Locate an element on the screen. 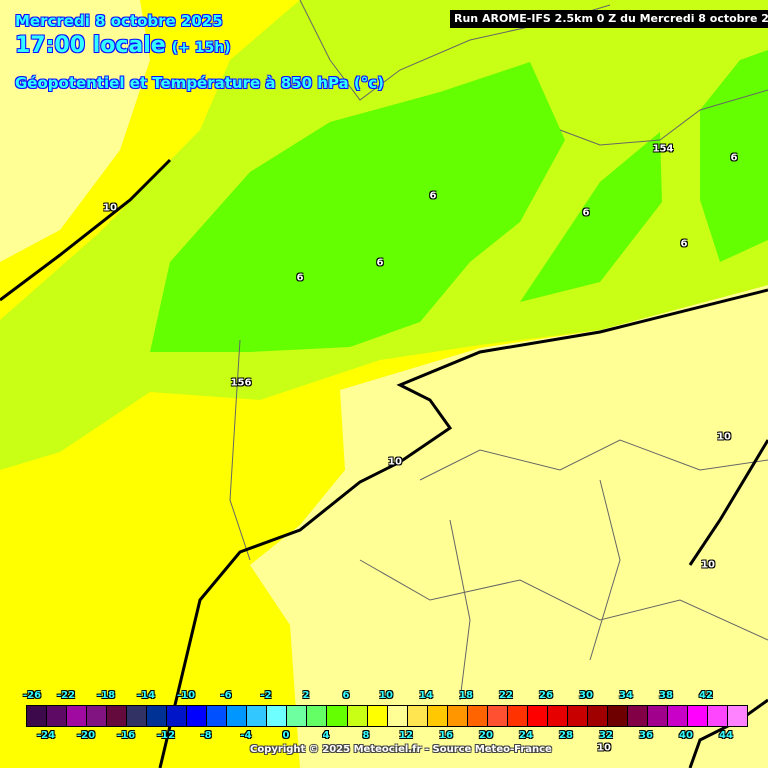 This screenshot has width=768, height=768. legend-label-top: 10 is located at coordinates (386, 695).